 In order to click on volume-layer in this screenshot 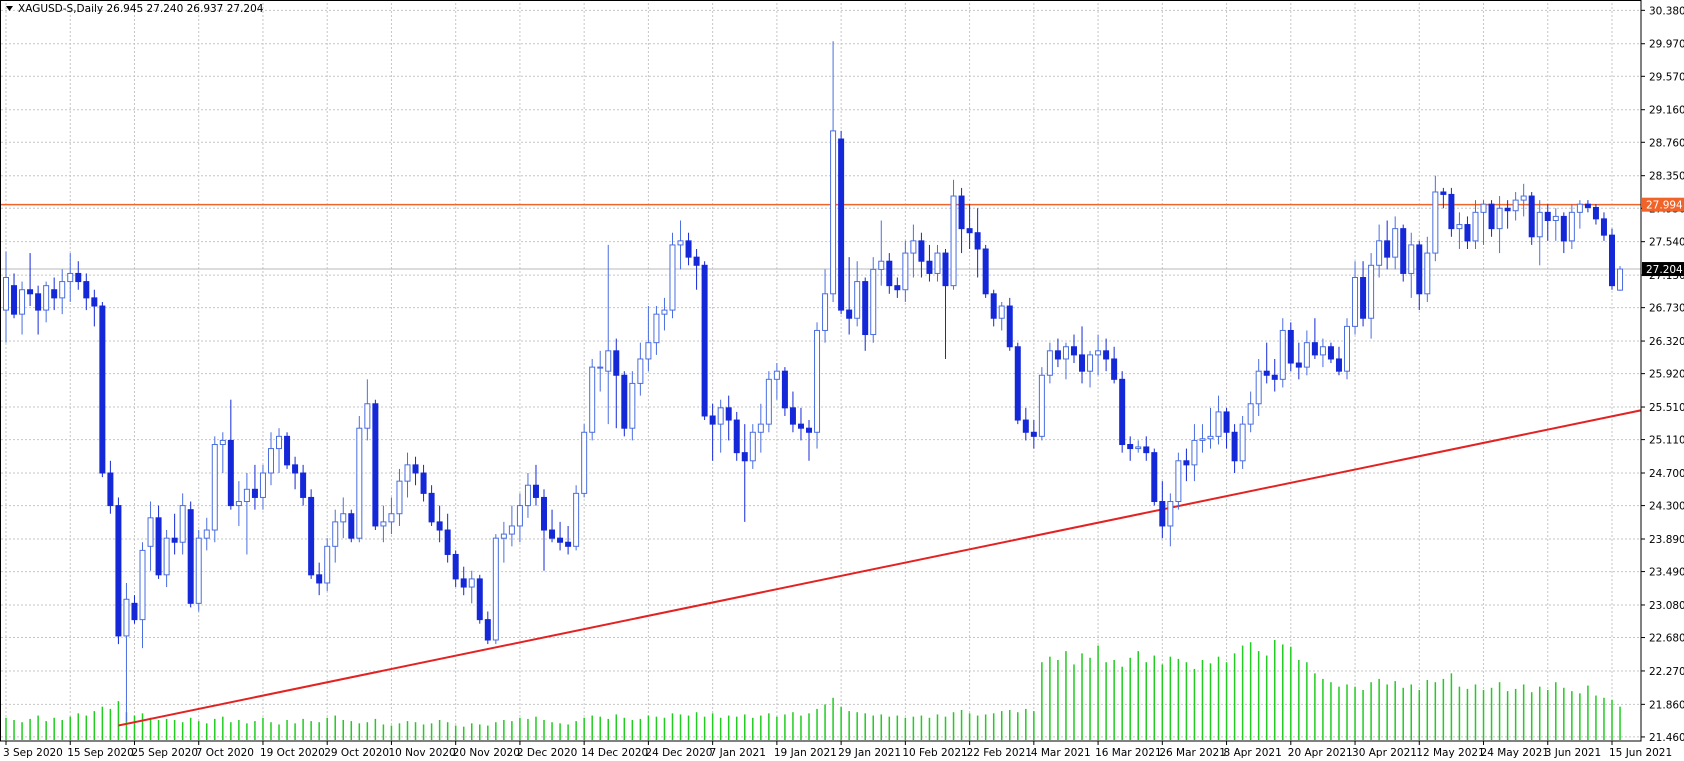, I will do `click(813, 690)`.